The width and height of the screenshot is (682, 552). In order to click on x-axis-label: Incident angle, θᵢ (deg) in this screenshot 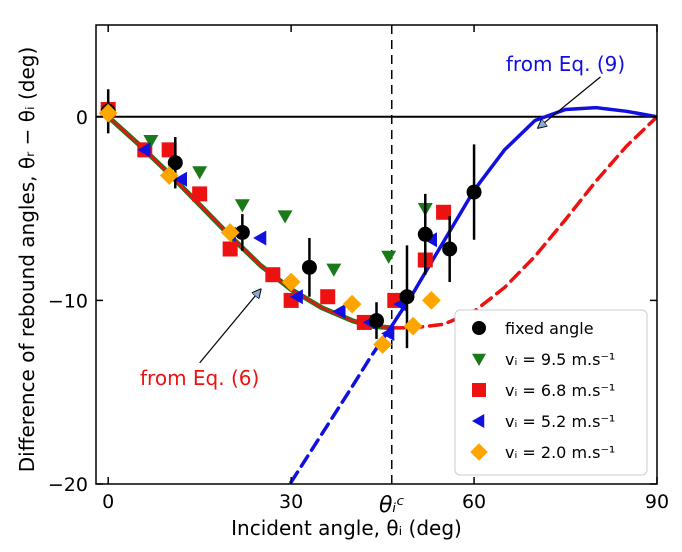, I will do `click(346, 528)`.